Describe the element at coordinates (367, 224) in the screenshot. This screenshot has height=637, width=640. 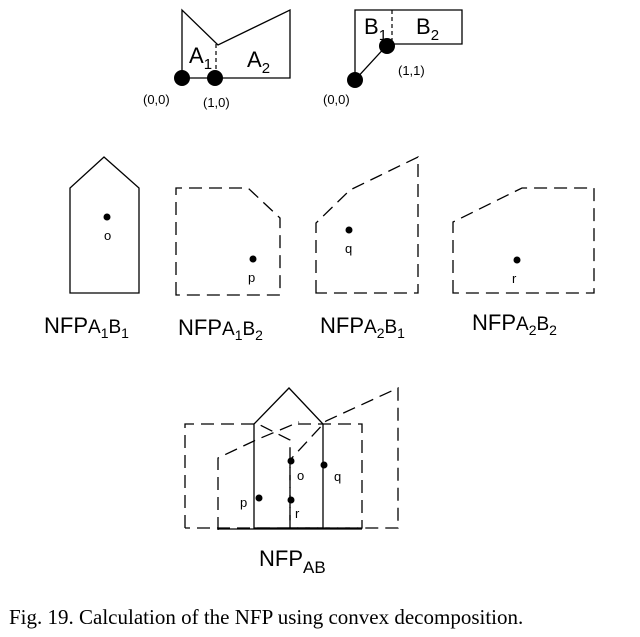
I see `nfp-a2b1-outline` at that location.